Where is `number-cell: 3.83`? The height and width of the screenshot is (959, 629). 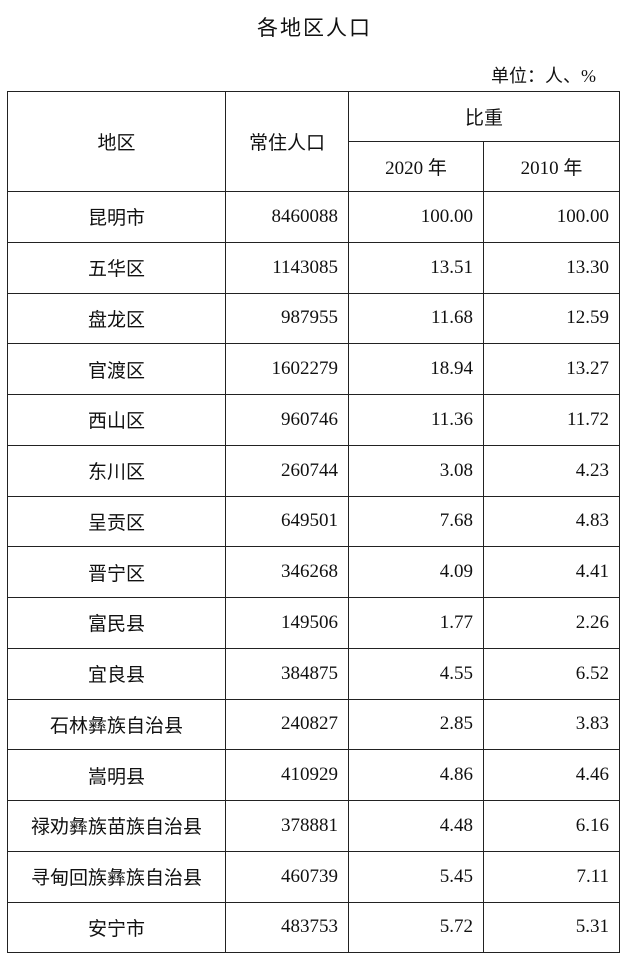
number-cell: 3.83 is located at coordinates (551, 724).